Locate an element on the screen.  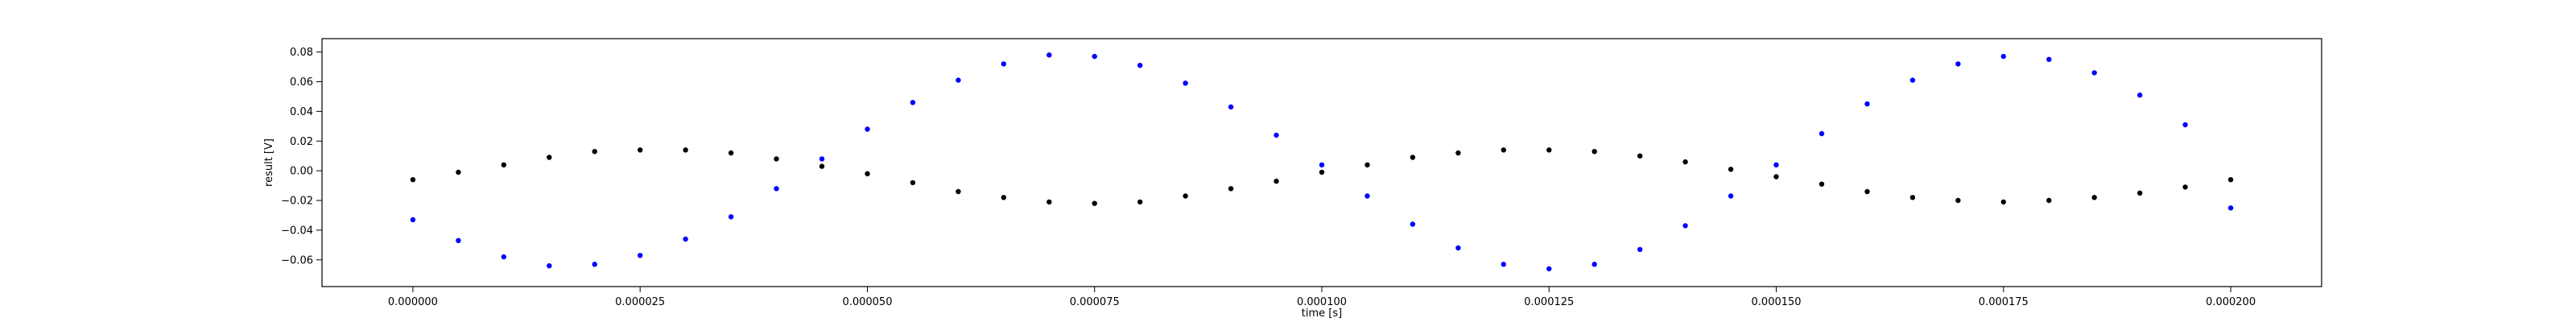
y-tick-label: −0.04 is located at coordinates (297, 231).